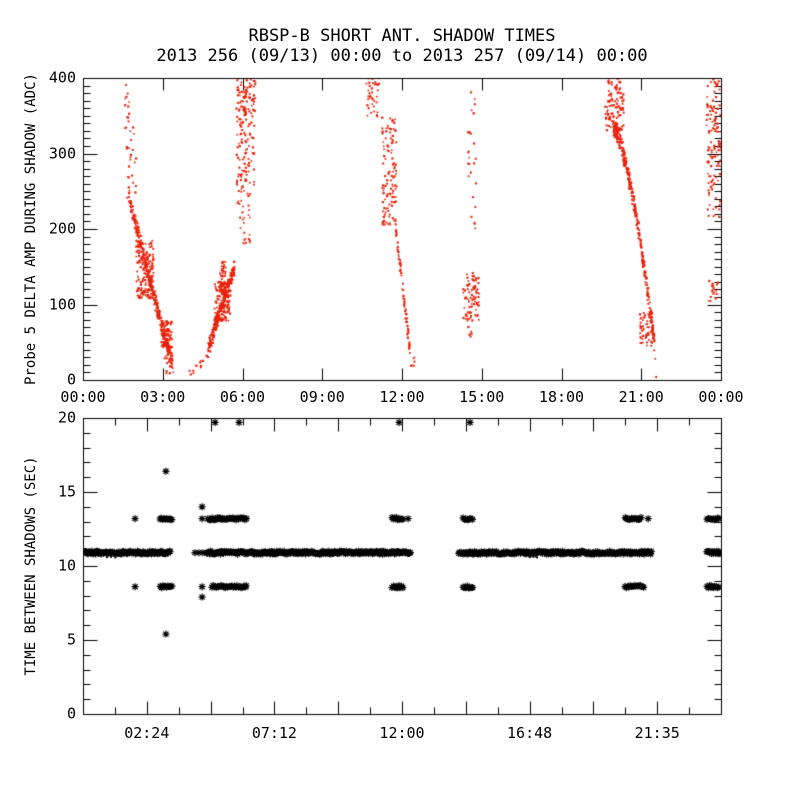 The image size is (800, 800). What do you see at coordinates (657, 733) in the screenshot?
I see `bottom-x-tick-label: 21:35` at bounding box center [657, 733].